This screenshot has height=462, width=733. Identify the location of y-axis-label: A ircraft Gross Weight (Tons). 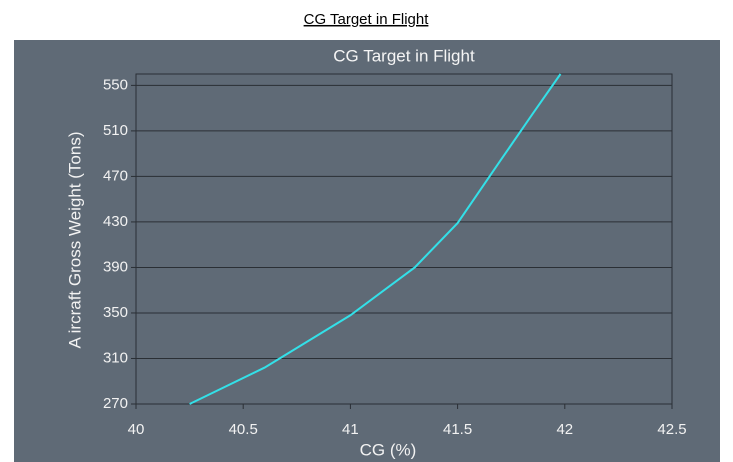
(74, 240).